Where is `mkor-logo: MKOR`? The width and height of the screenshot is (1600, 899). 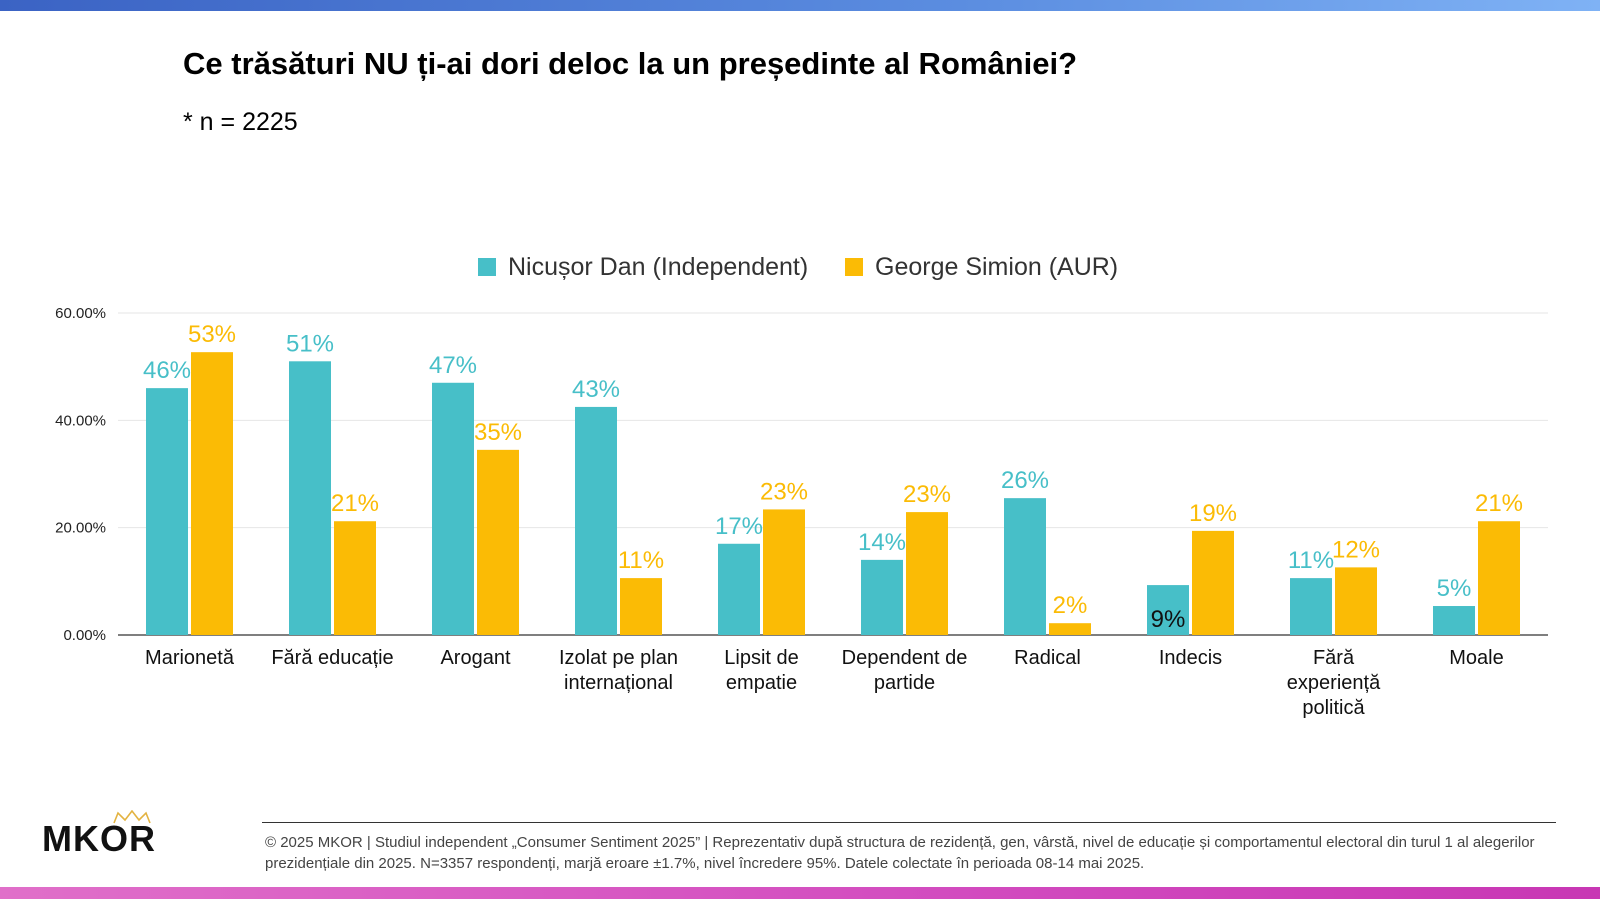 mkor-logo: MKOR is located at coordinates (99, 838).